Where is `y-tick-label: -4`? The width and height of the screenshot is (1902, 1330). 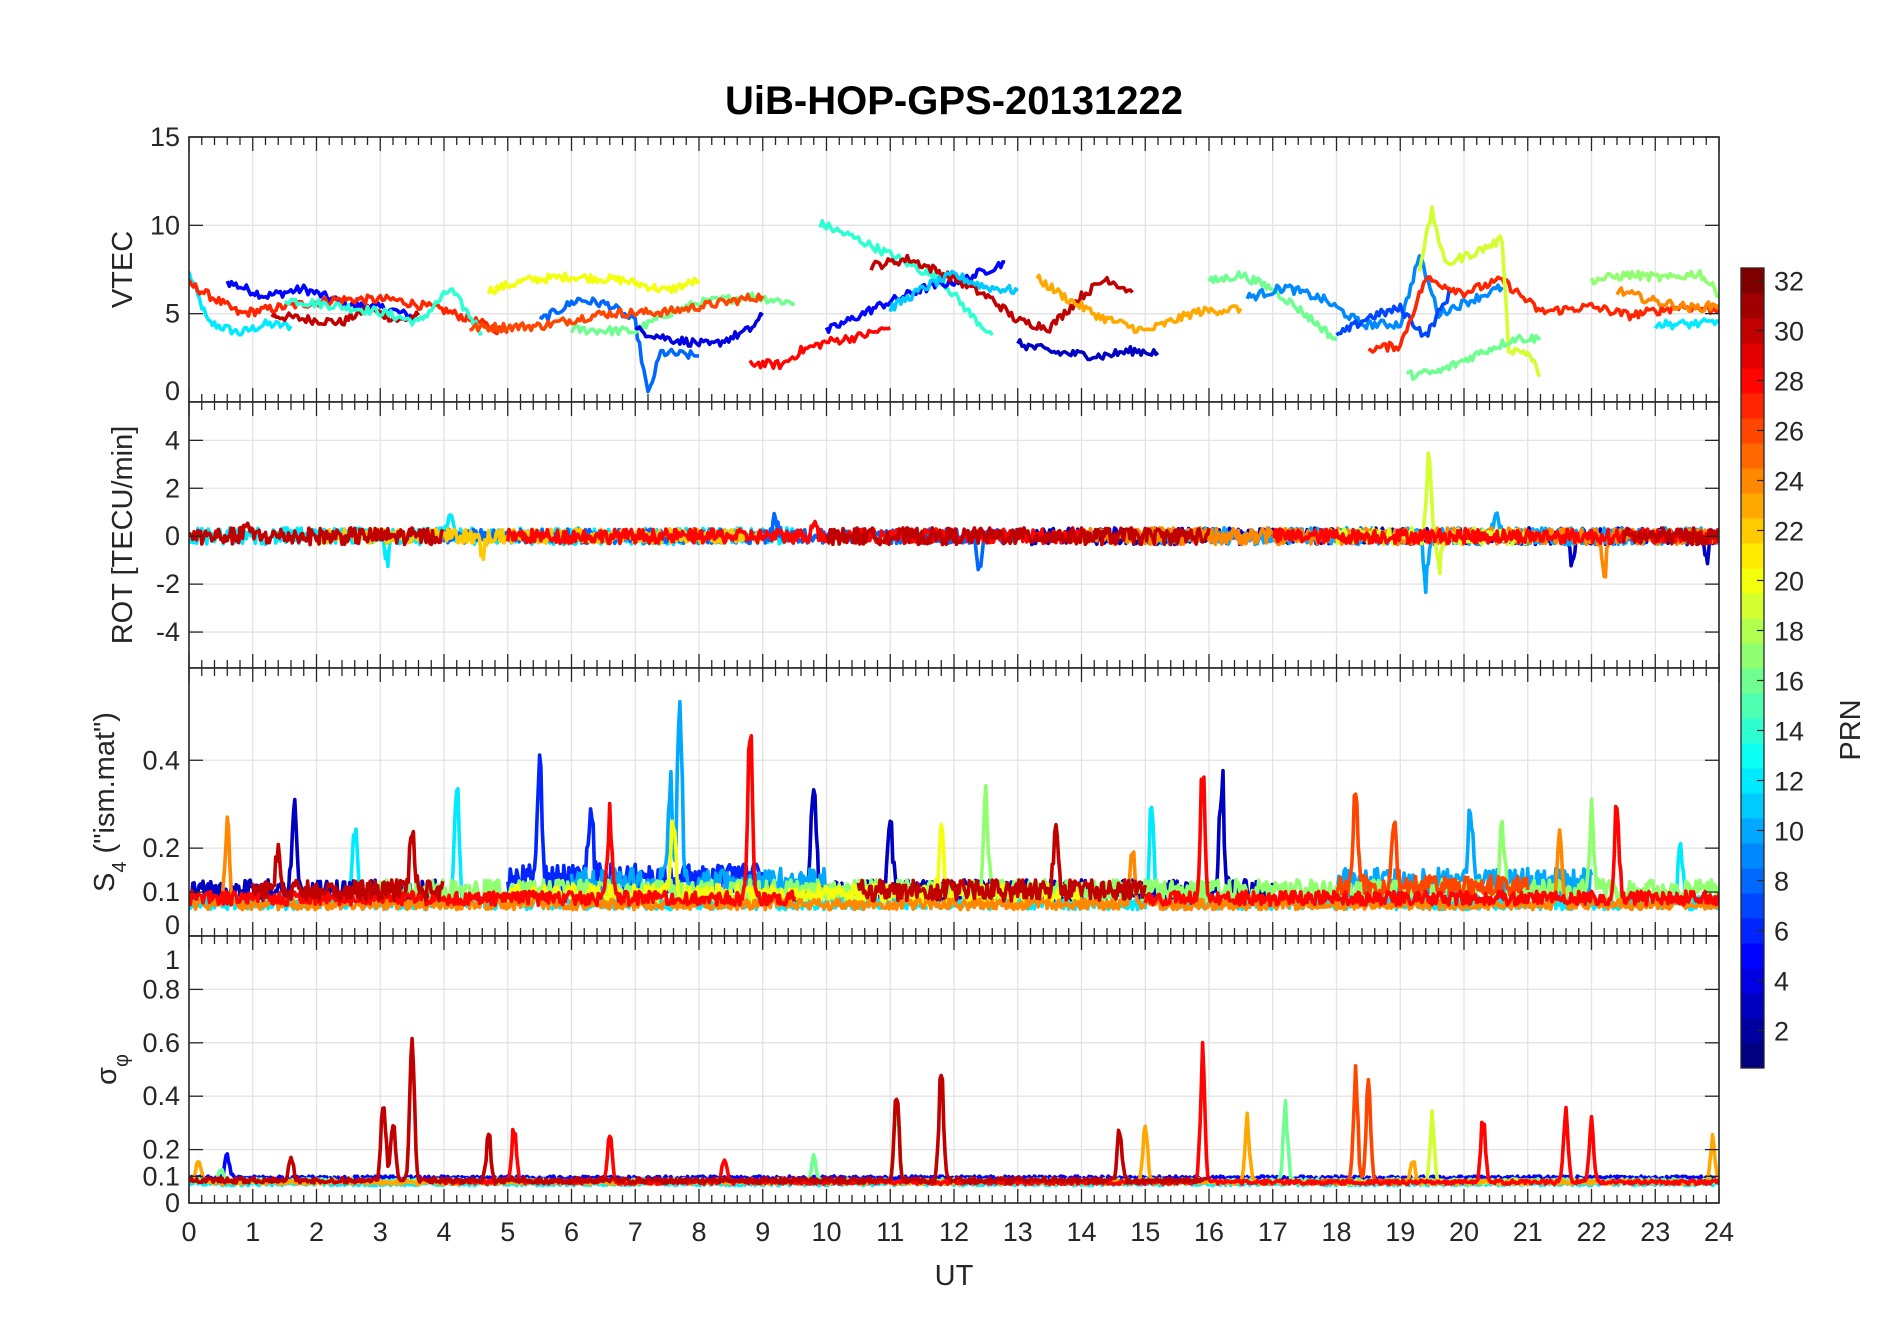
y-tick-label: -4 is located at coordinates (168, 632).